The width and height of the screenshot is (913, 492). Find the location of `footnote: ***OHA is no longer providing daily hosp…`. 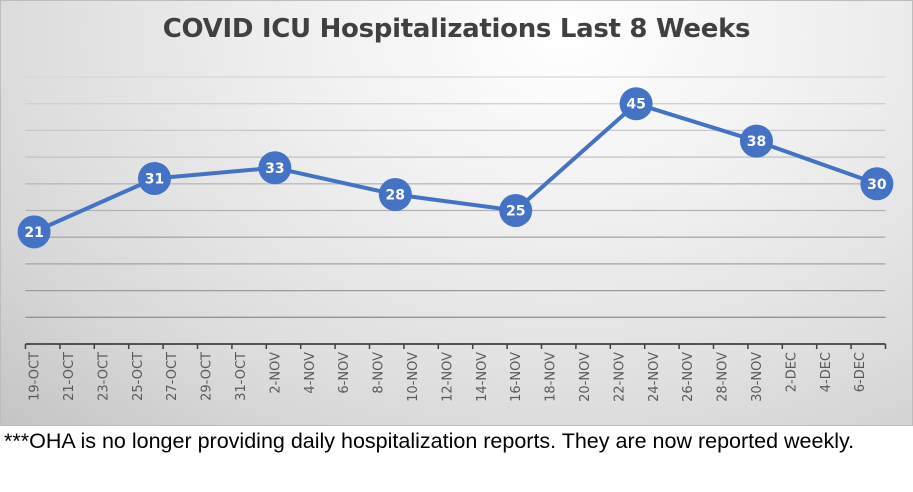

footnote: ***OHA is no longer providing daily hosp… is located at coordinates (429, 441).